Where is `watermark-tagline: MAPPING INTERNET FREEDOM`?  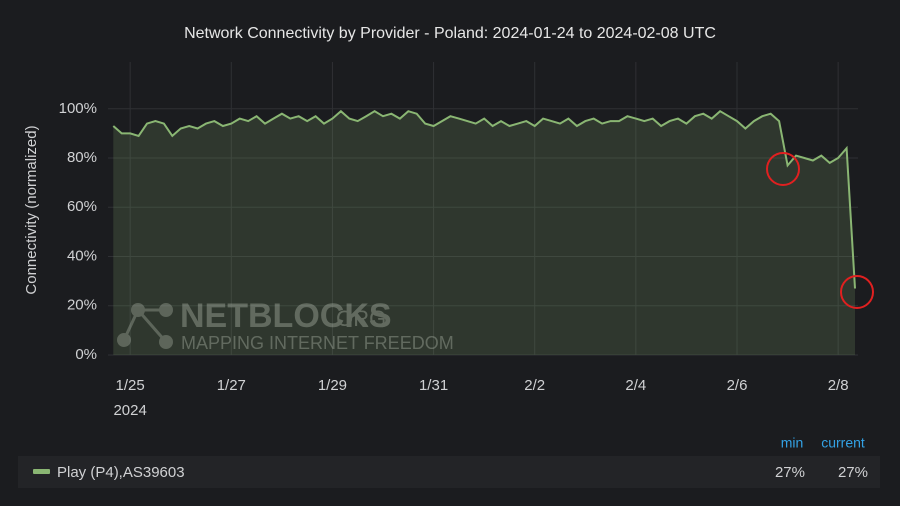
watermark-tagline: MAPPING INTERNET FREEDOM is located at coordinates (317, 343).